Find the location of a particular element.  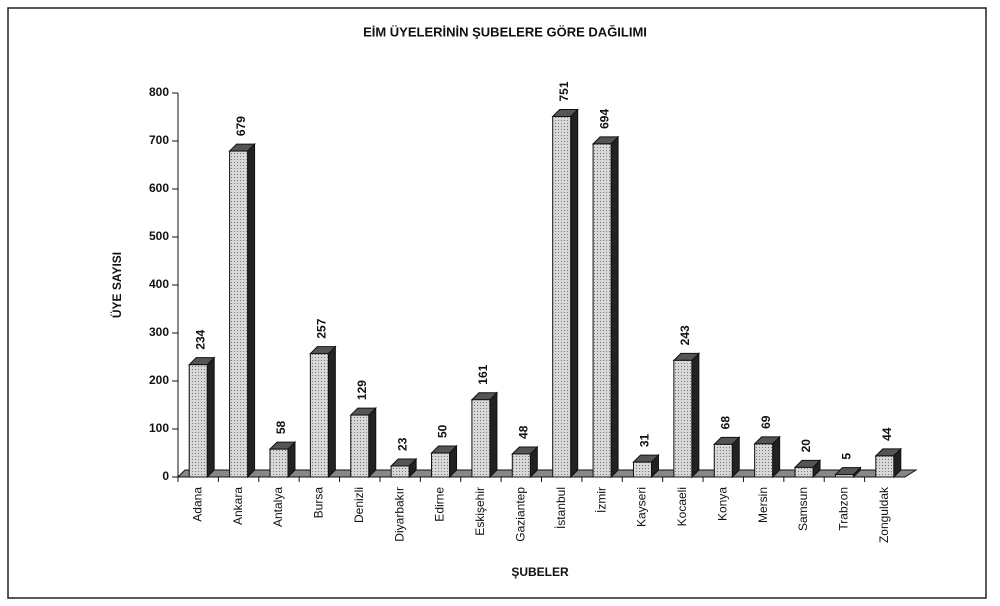

y-tick-label: 100 is located at coordinates (159, 428).